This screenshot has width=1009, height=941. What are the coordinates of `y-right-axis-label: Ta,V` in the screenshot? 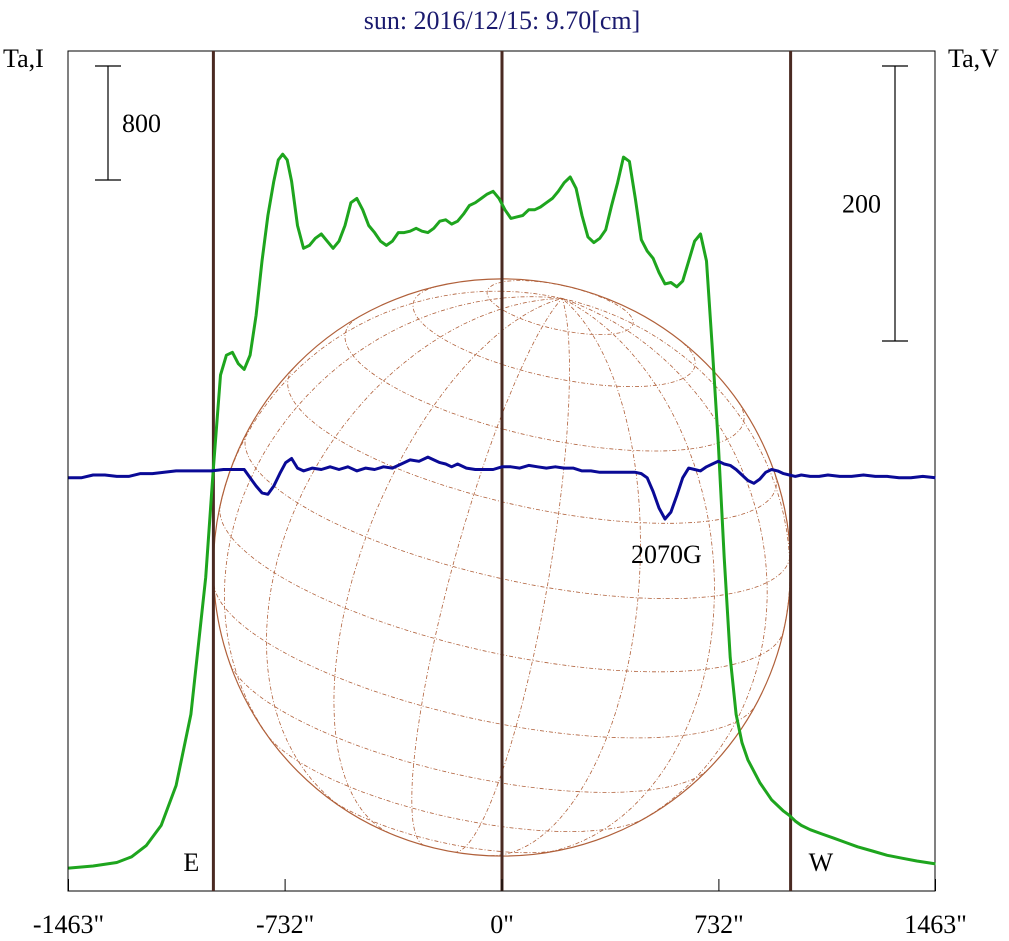 It's located at (973, 58).